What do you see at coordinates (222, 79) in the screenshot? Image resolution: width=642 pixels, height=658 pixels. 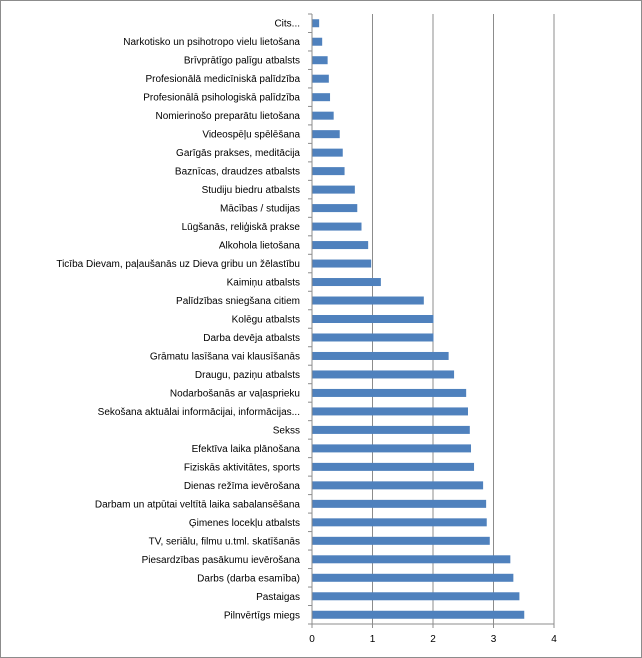 I see `category-label: Profesionālā medicīniskā palīdzība` at bounding box center [222, 79].